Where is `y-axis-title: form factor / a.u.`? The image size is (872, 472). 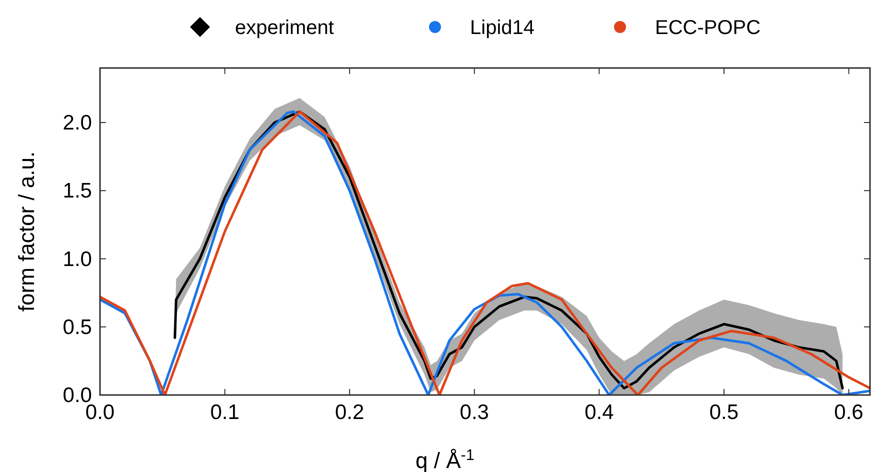 y-axis-title: form factor / a.u. is located at coordinates (26, 231).